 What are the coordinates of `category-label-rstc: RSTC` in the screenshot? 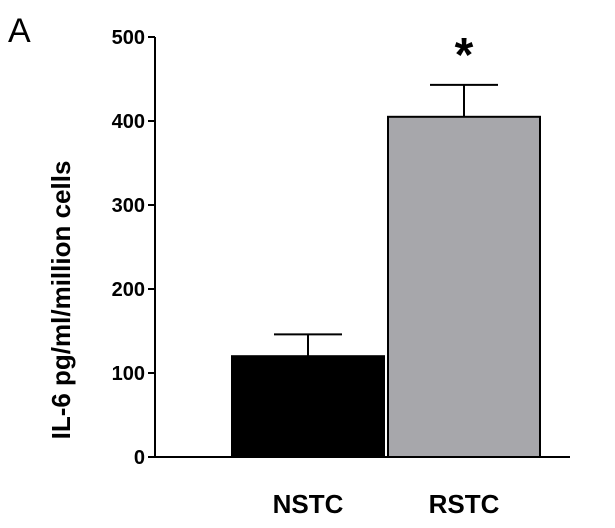 It's located at (464, 504).